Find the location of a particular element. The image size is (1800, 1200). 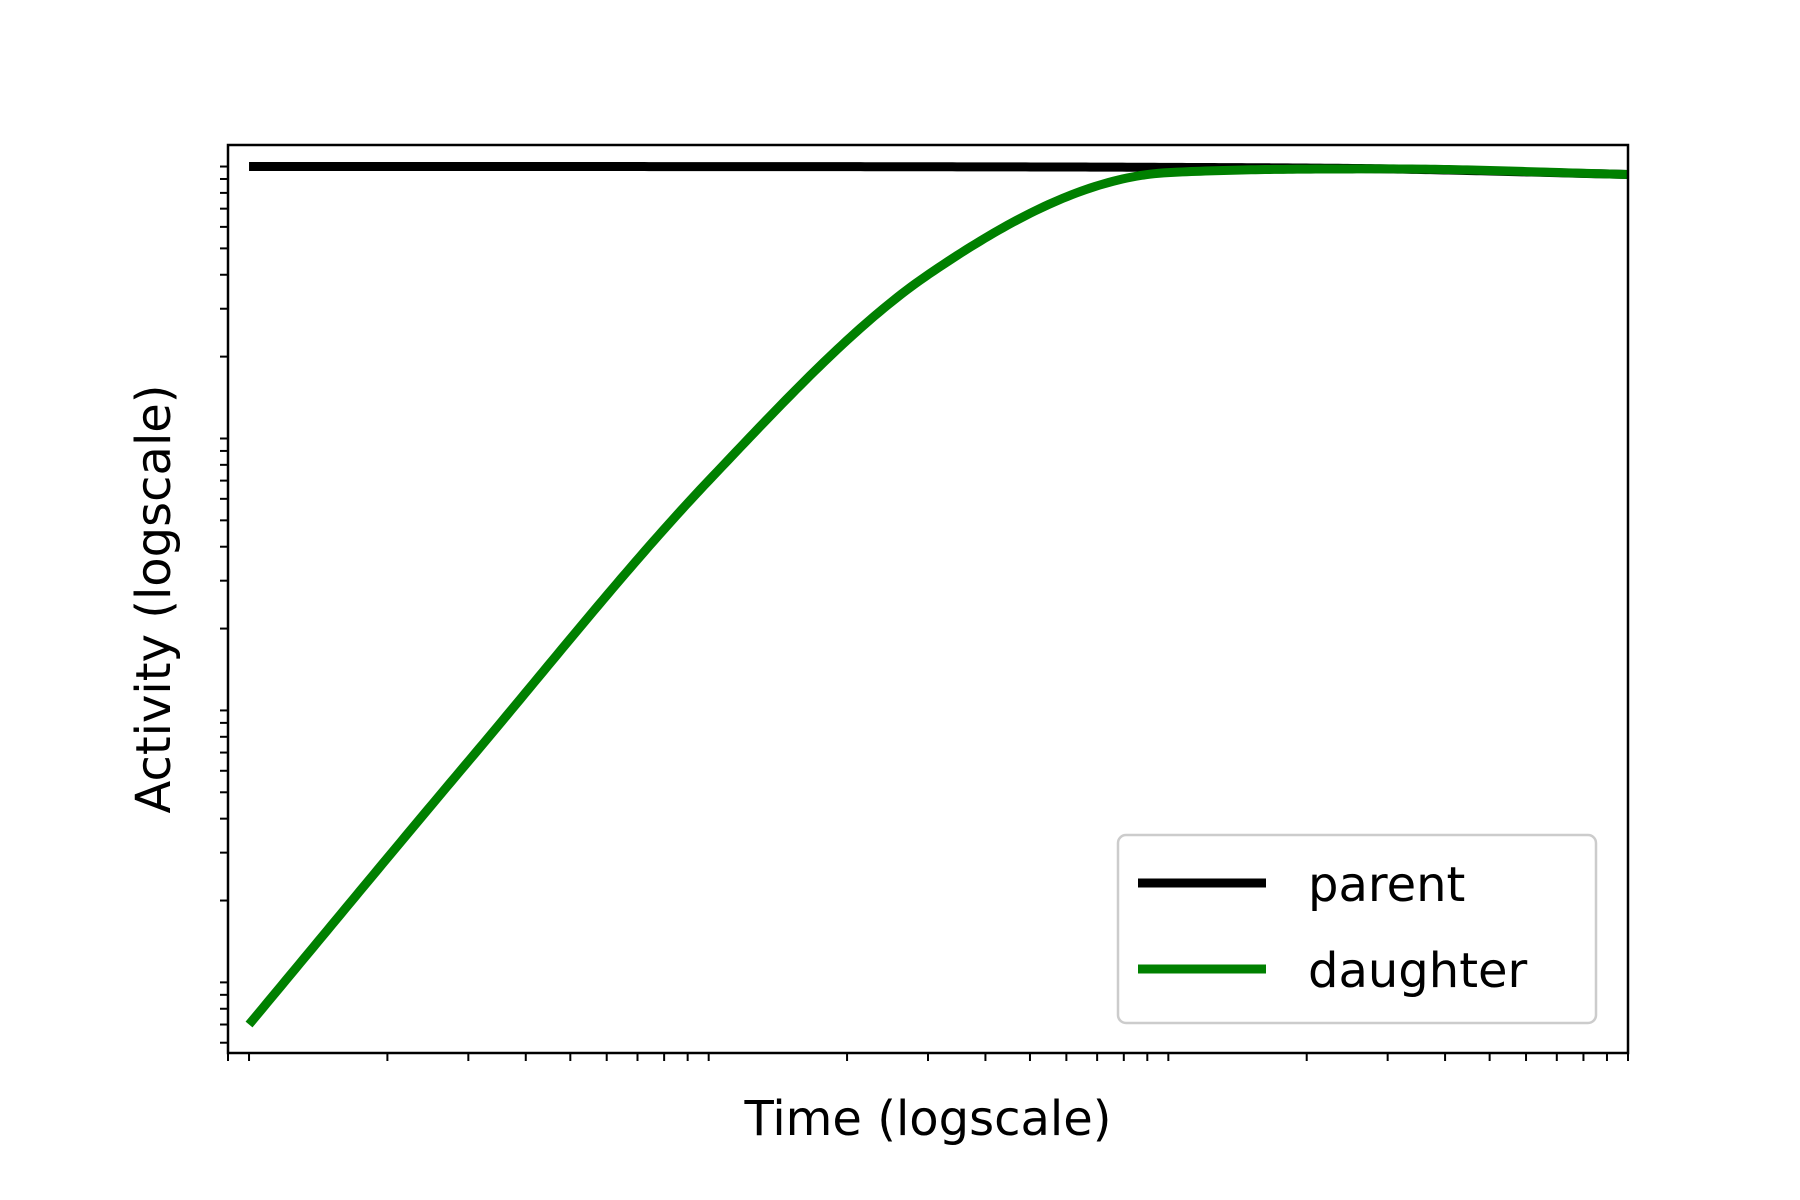

legend-label-daughter: daughter is located at coordinates (1418, 971).